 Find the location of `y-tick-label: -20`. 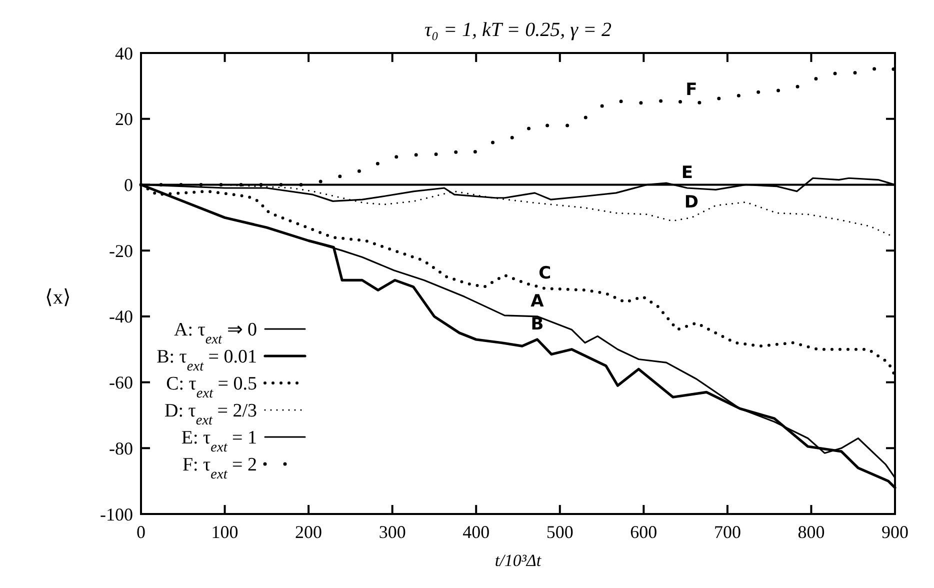

y-tick-label: -20 is located at coordinates (121, 250).